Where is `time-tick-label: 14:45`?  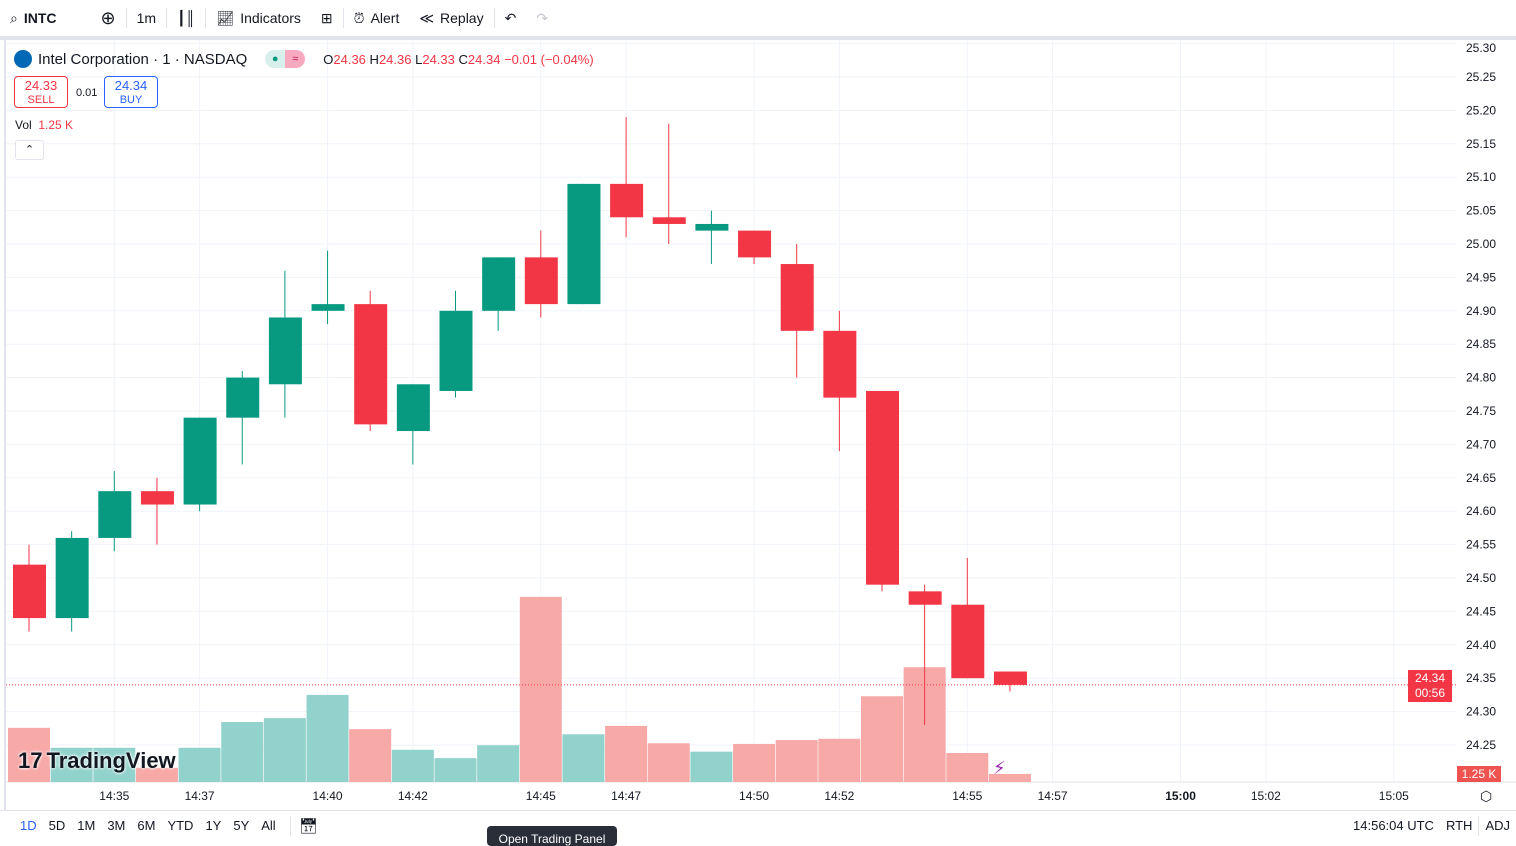 time-tick-label: 14:45 is located at coordinates (541, 796).